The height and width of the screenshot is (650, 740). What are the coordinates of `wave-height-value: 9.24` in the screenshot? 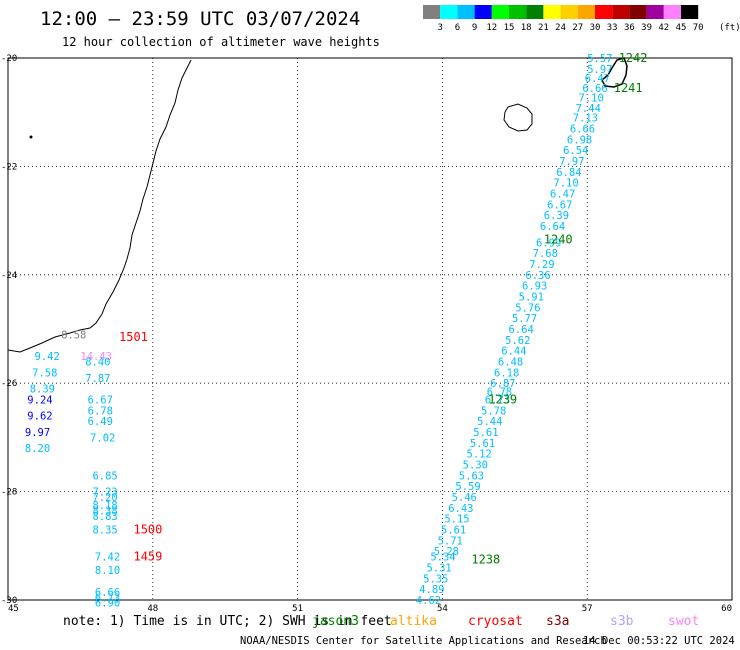 It's located at (39, 400).